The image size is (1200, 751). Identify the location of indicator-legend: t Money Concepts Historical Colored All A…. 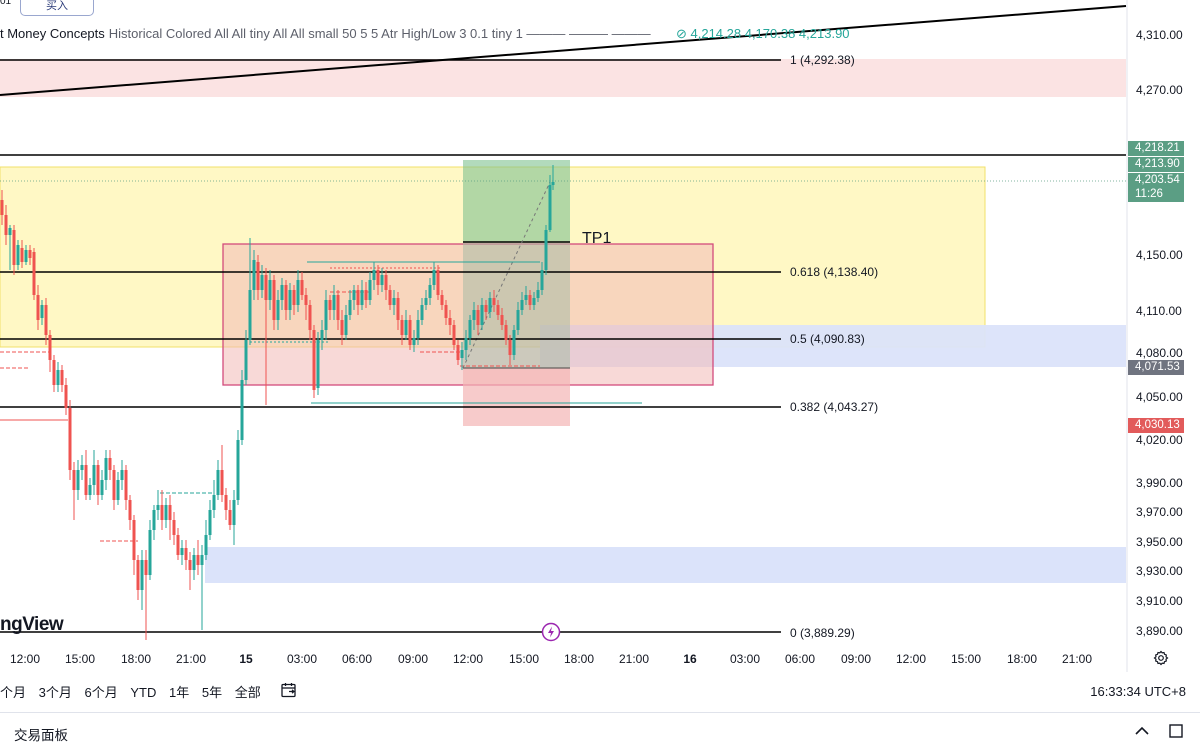
(325, 33).